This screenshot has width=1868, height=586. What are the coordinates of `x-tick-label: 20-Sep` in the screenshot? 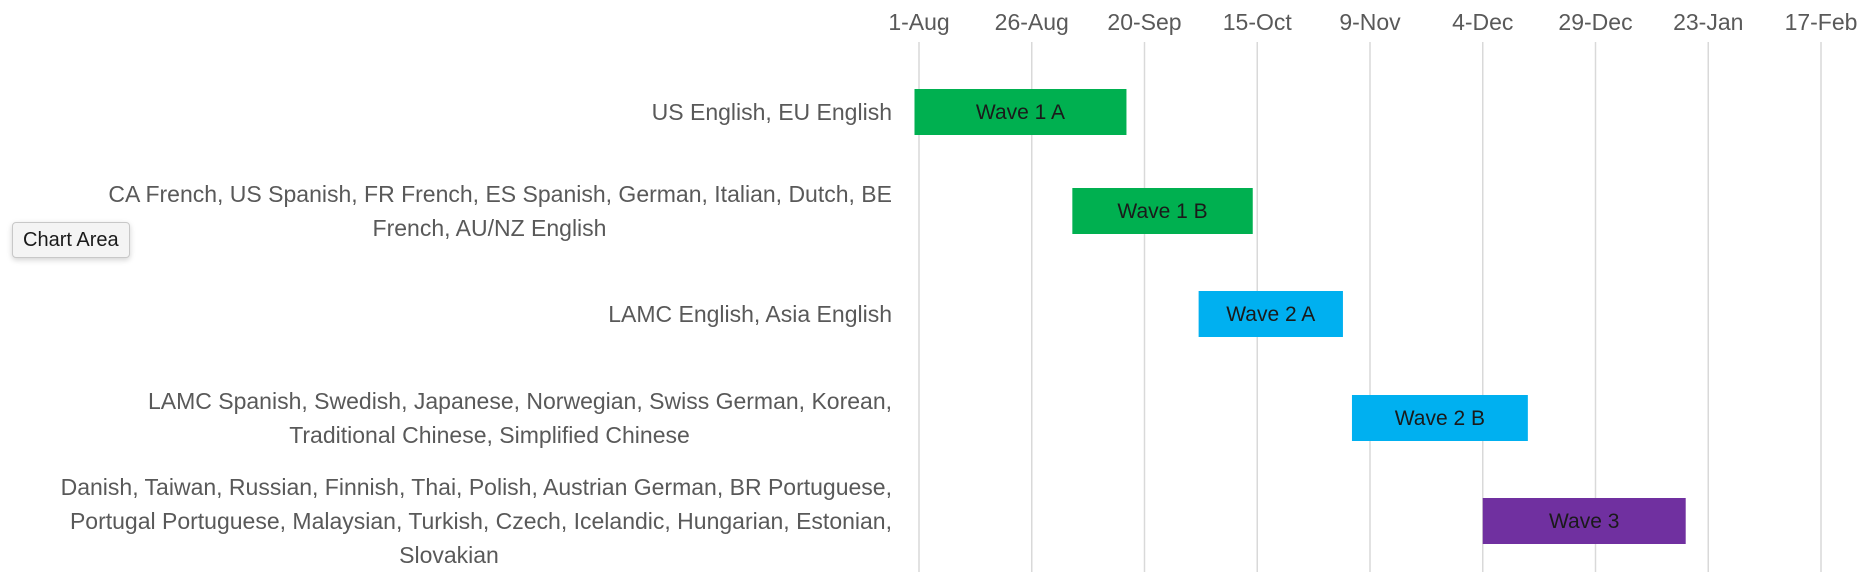 It's located at (1144, 22).